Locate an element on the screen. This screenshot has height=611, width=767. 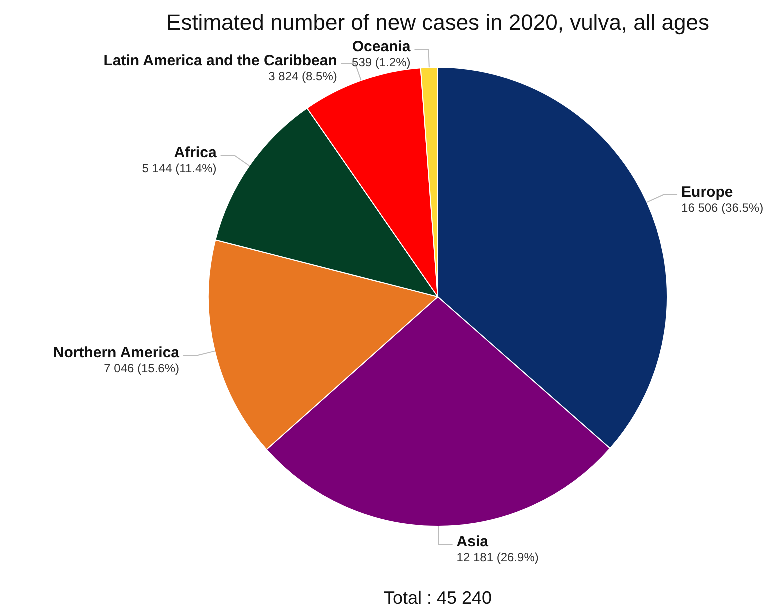
data-label: 539 (1.2%) is located at coordinates (381, 63).